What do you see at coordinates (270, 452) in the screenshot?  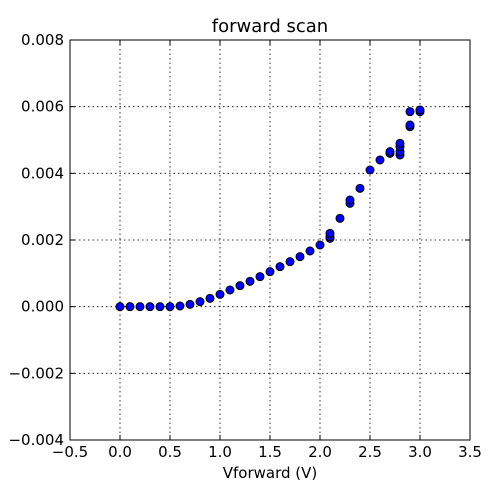 I see `x-tick-label: 1.5` at bounding box center [270, 452].